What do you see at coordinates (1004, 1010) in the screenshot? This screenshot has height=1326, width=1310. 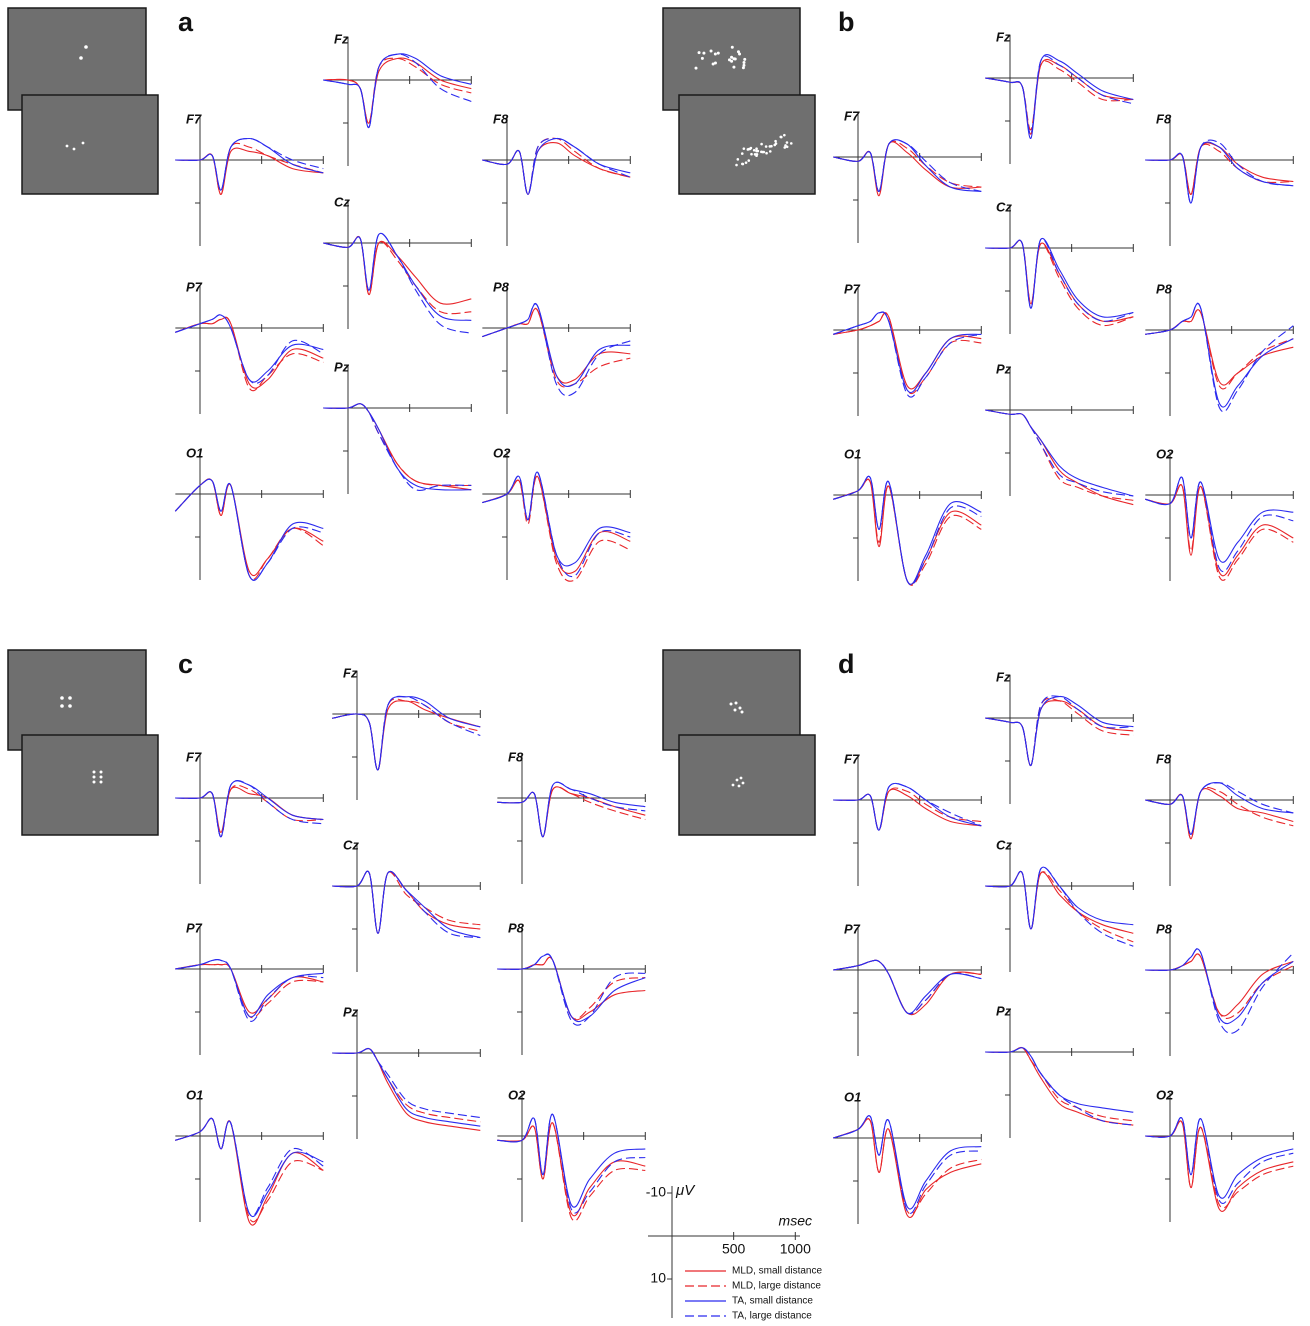 I see `electrode-label: Pz` at bounding box center [1004, 1010].